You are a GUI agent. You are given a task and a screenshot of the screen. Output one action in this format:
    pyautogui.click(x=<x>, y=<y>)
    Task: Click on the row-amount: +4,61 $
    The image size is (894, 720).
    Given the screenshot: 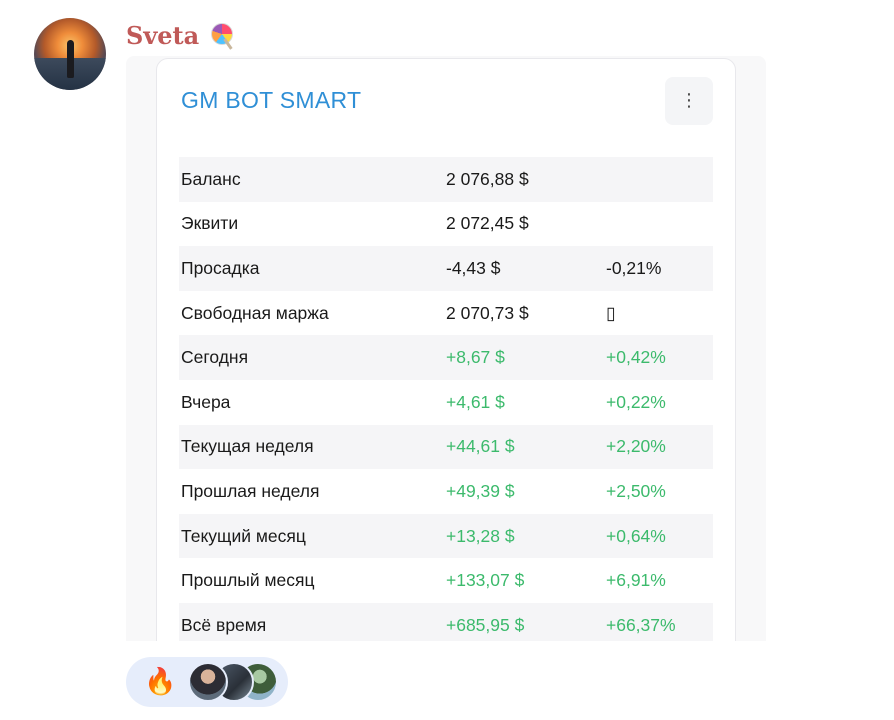 What is the action you would take?
    pyautogui.click(x=475, y=401)
    